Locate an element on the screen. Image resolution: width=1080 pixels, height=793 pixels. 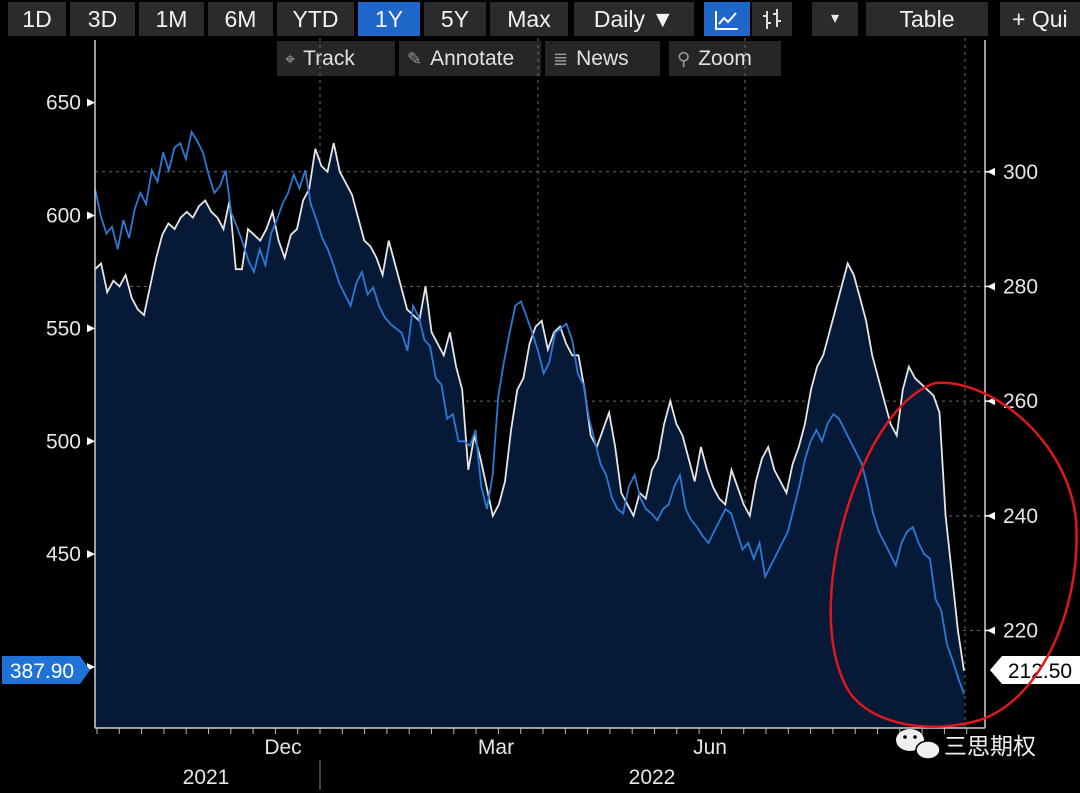
left-tick-label: 450 is located at coordinates (63, 554).